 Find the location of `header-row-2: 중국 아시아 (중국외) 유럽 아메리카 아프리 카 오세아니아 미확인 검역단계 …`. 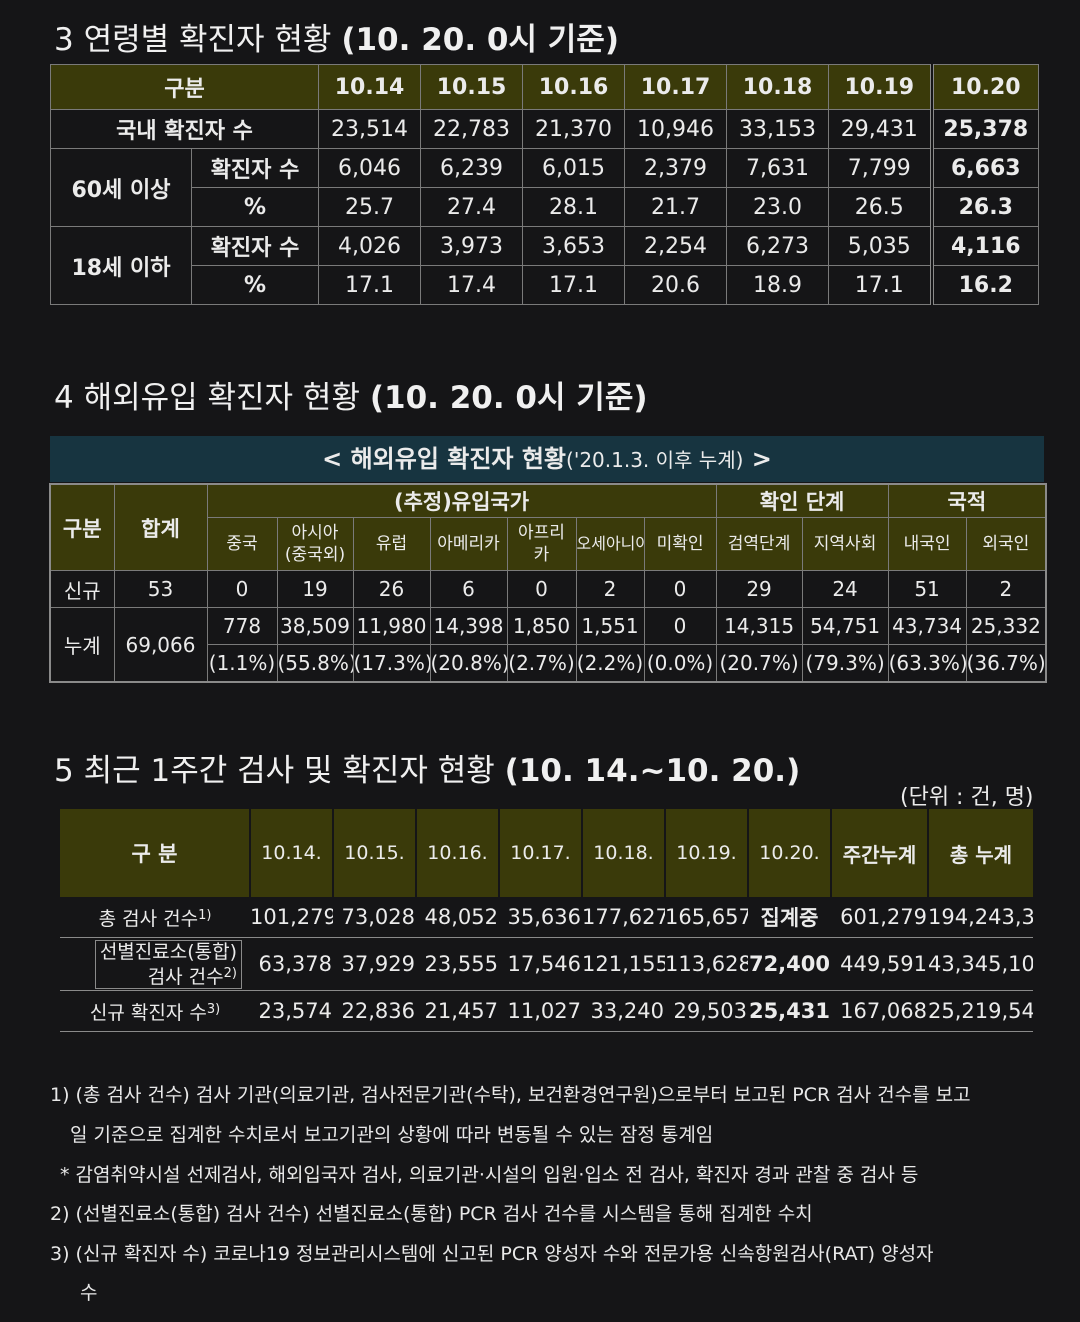

header-row-2: 중국 아시아 (중국외) 유럽 아메리카 아프리 카 오세아니아 미확인 검역단계 … is located at coordinates (548, 544).